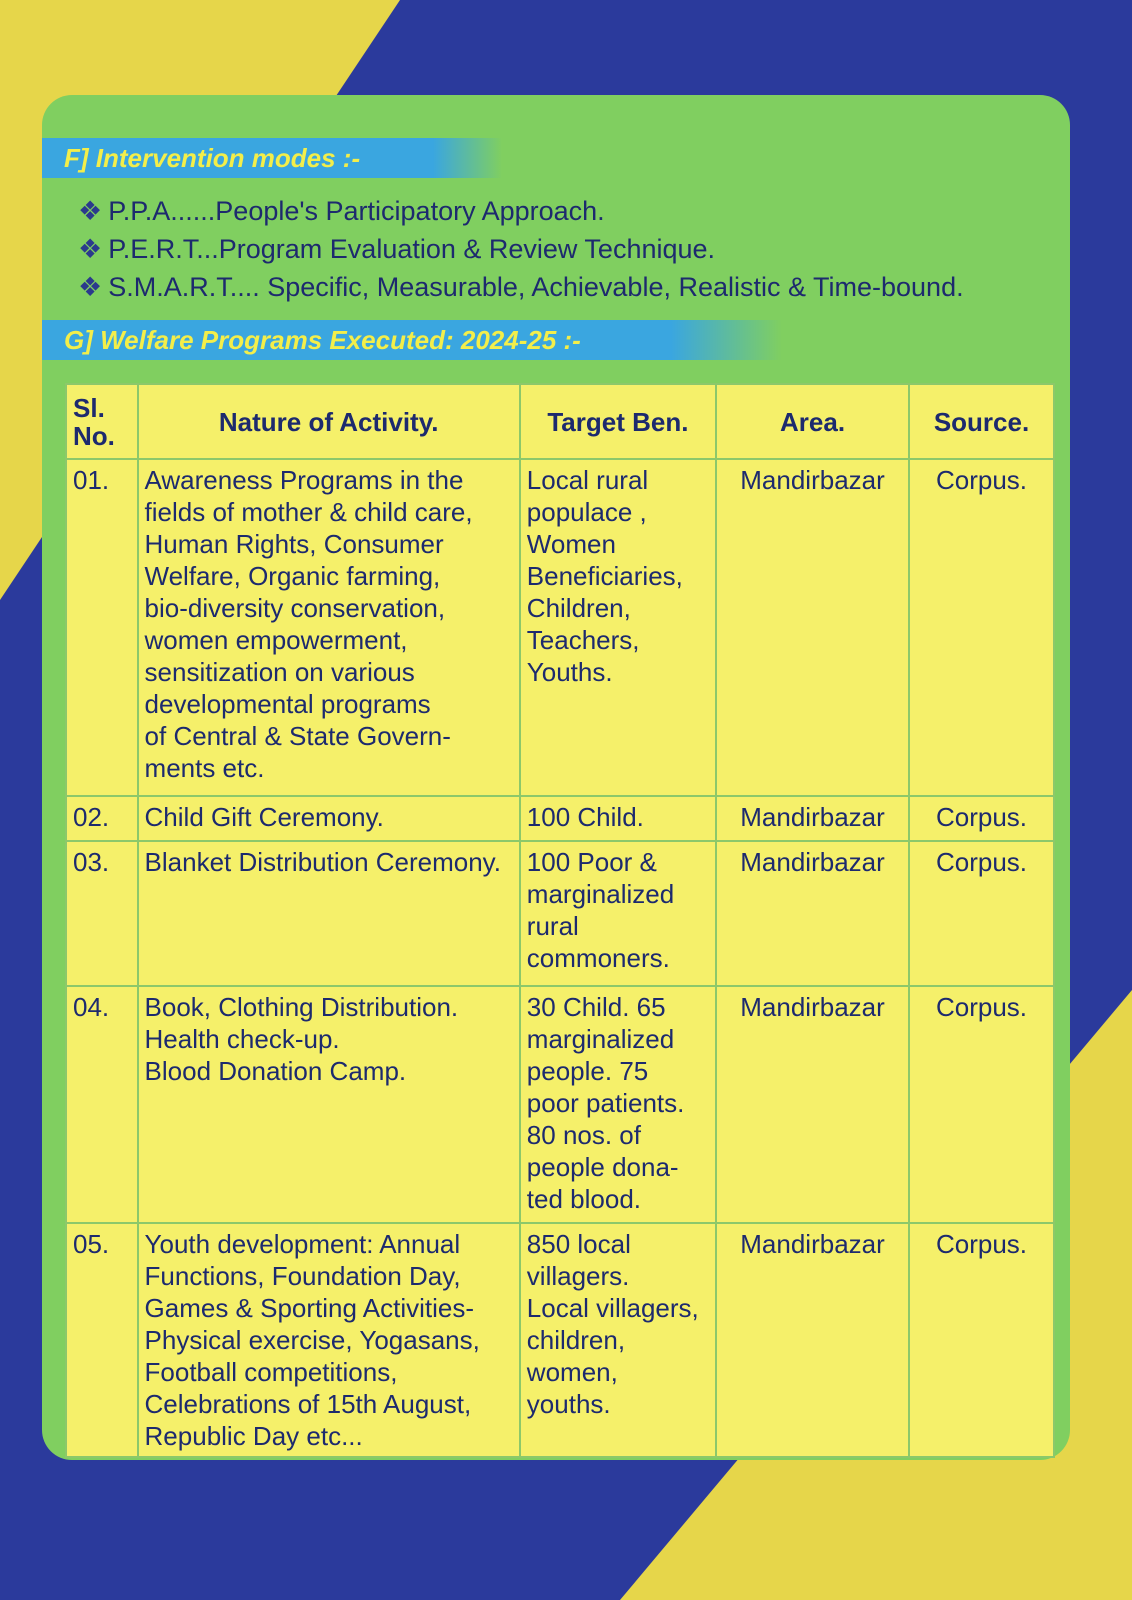 The width and height of the screenshot is (1132, 1600). What do you see at coordinates (272, 158) in the screenshot?
I see `section-f-heading: F] Intervention modes :-` at bounding box center [272, 158].